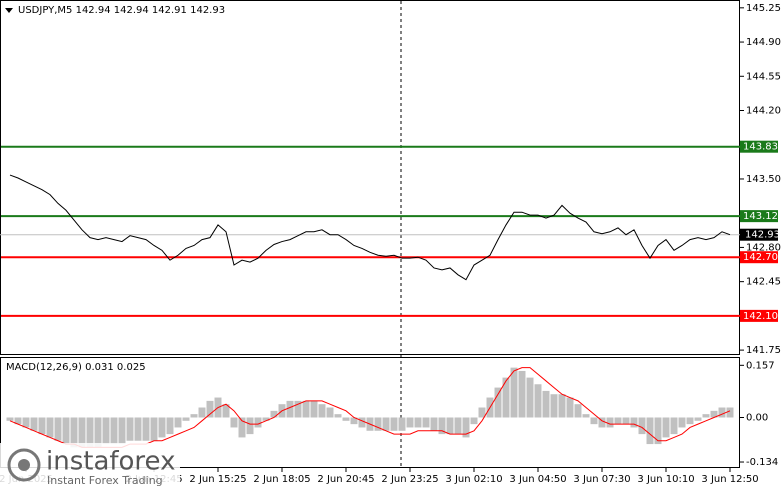 The width and height of the screenshot is (781, 489). Describe the element at coordinates (665, 479) in the screenshot. I see `x-tick-label: 3 Jun 10:10` at that location.